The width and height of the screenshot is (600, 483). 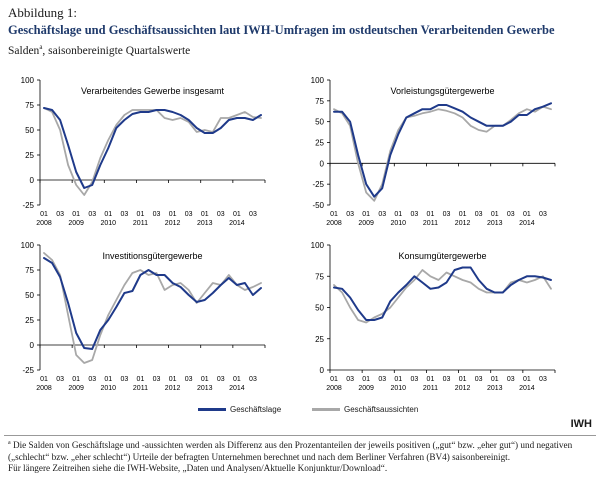 I want to click on legend-label-aussichten: Geschäftsaussichten, so click(x=381, y=409).